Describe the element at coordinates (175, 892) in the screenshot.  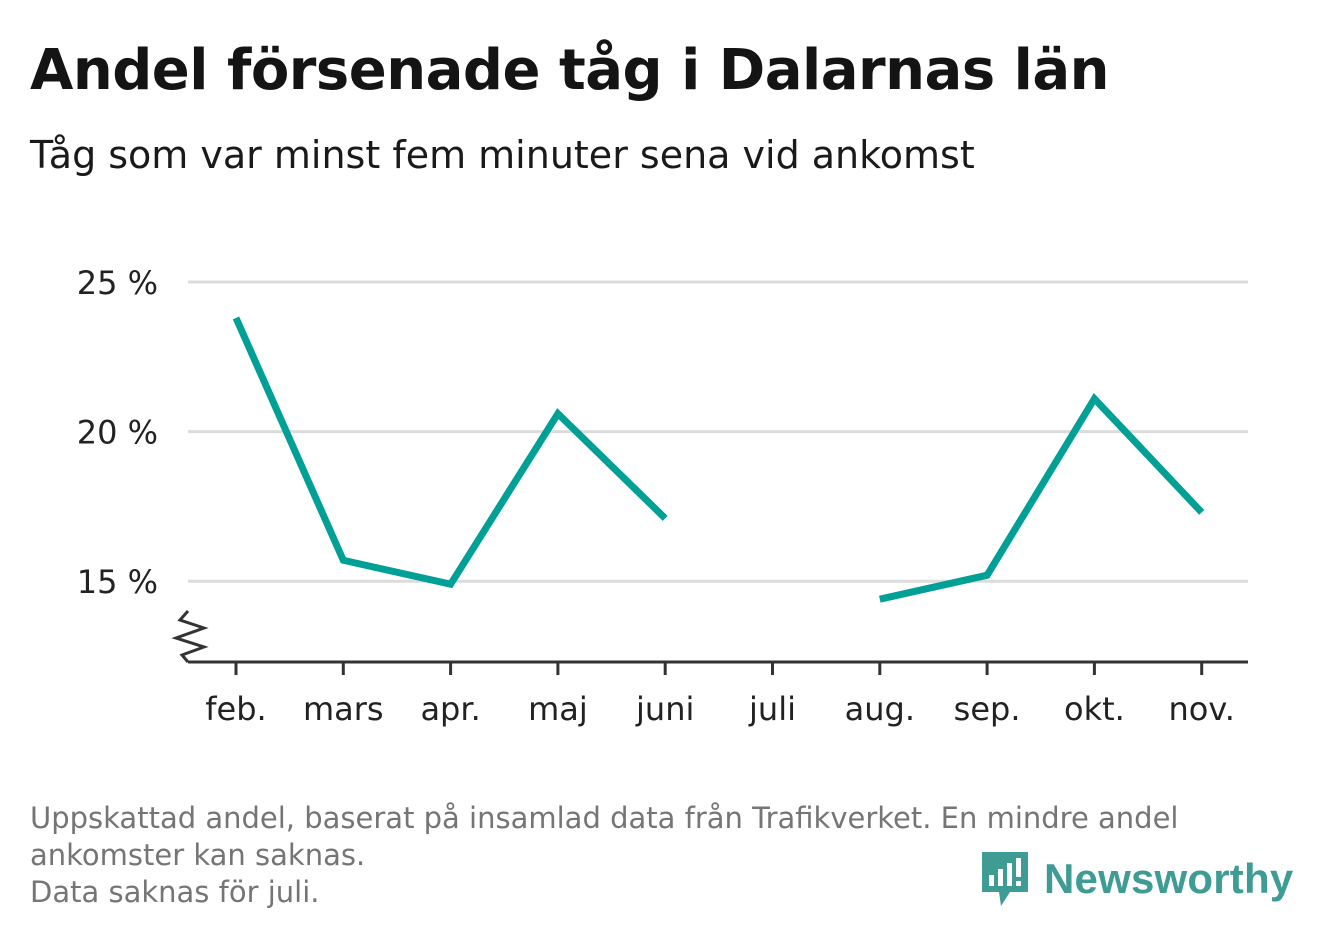
I see `footnote-missing-data: Data saknas för juli.` at that location.